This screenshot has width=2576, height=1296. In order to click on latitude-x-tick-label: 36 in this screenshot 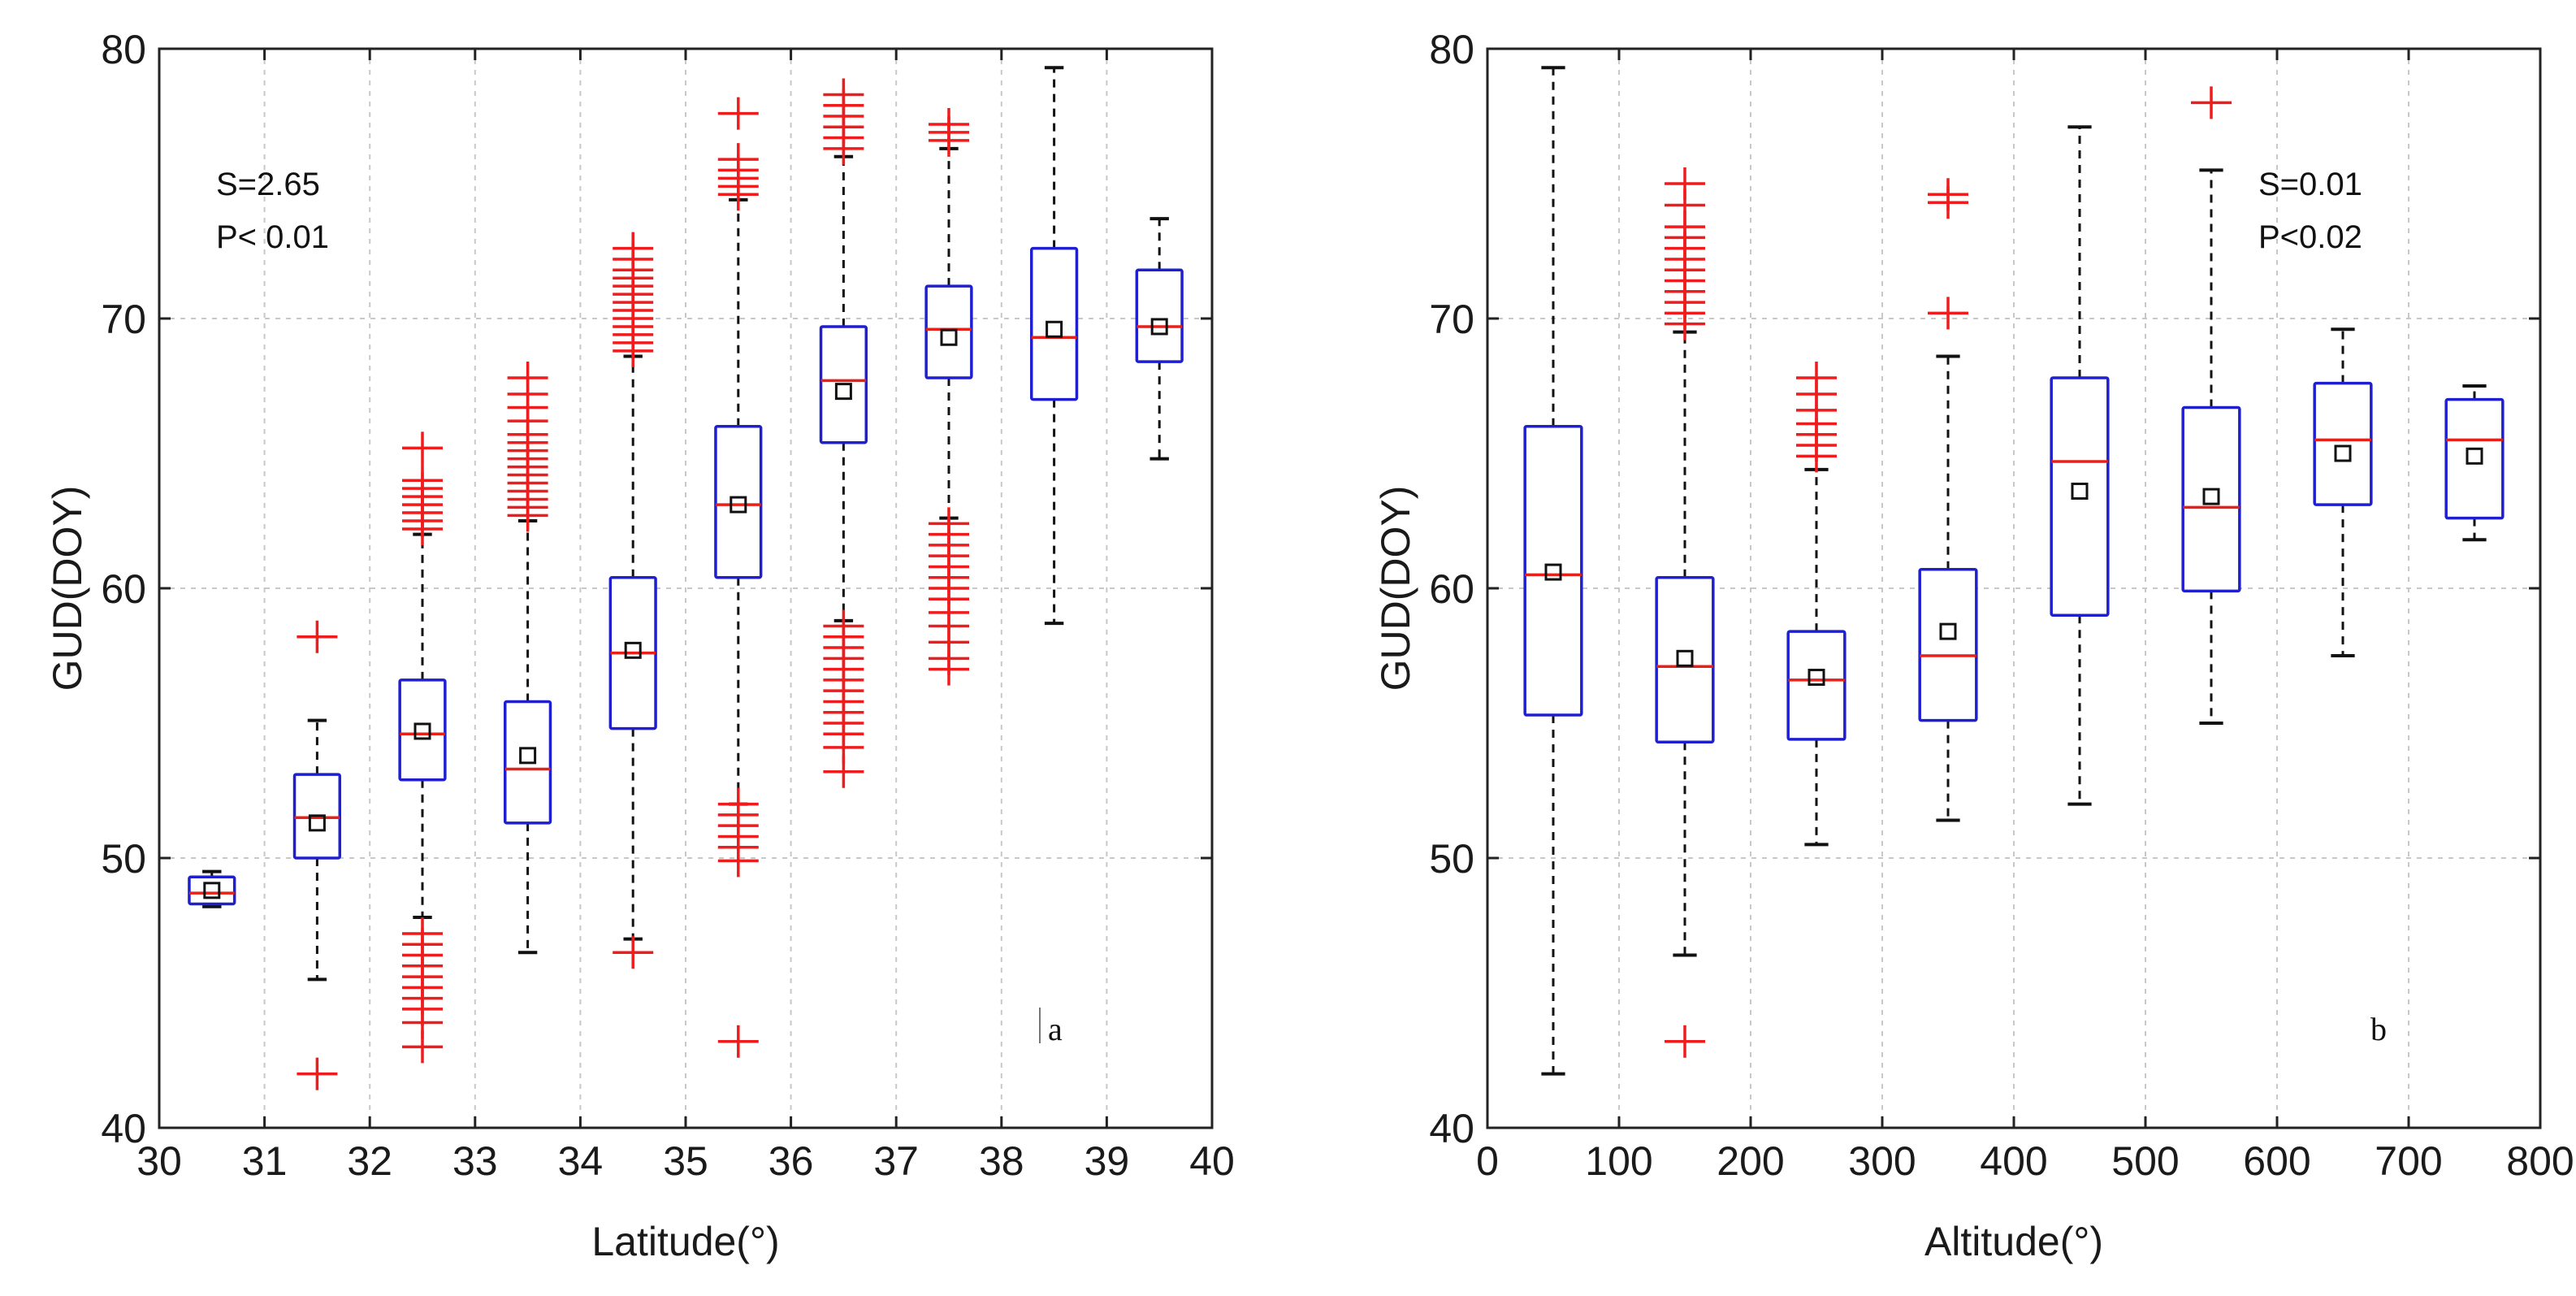, I will do `click(791, 1161)`.